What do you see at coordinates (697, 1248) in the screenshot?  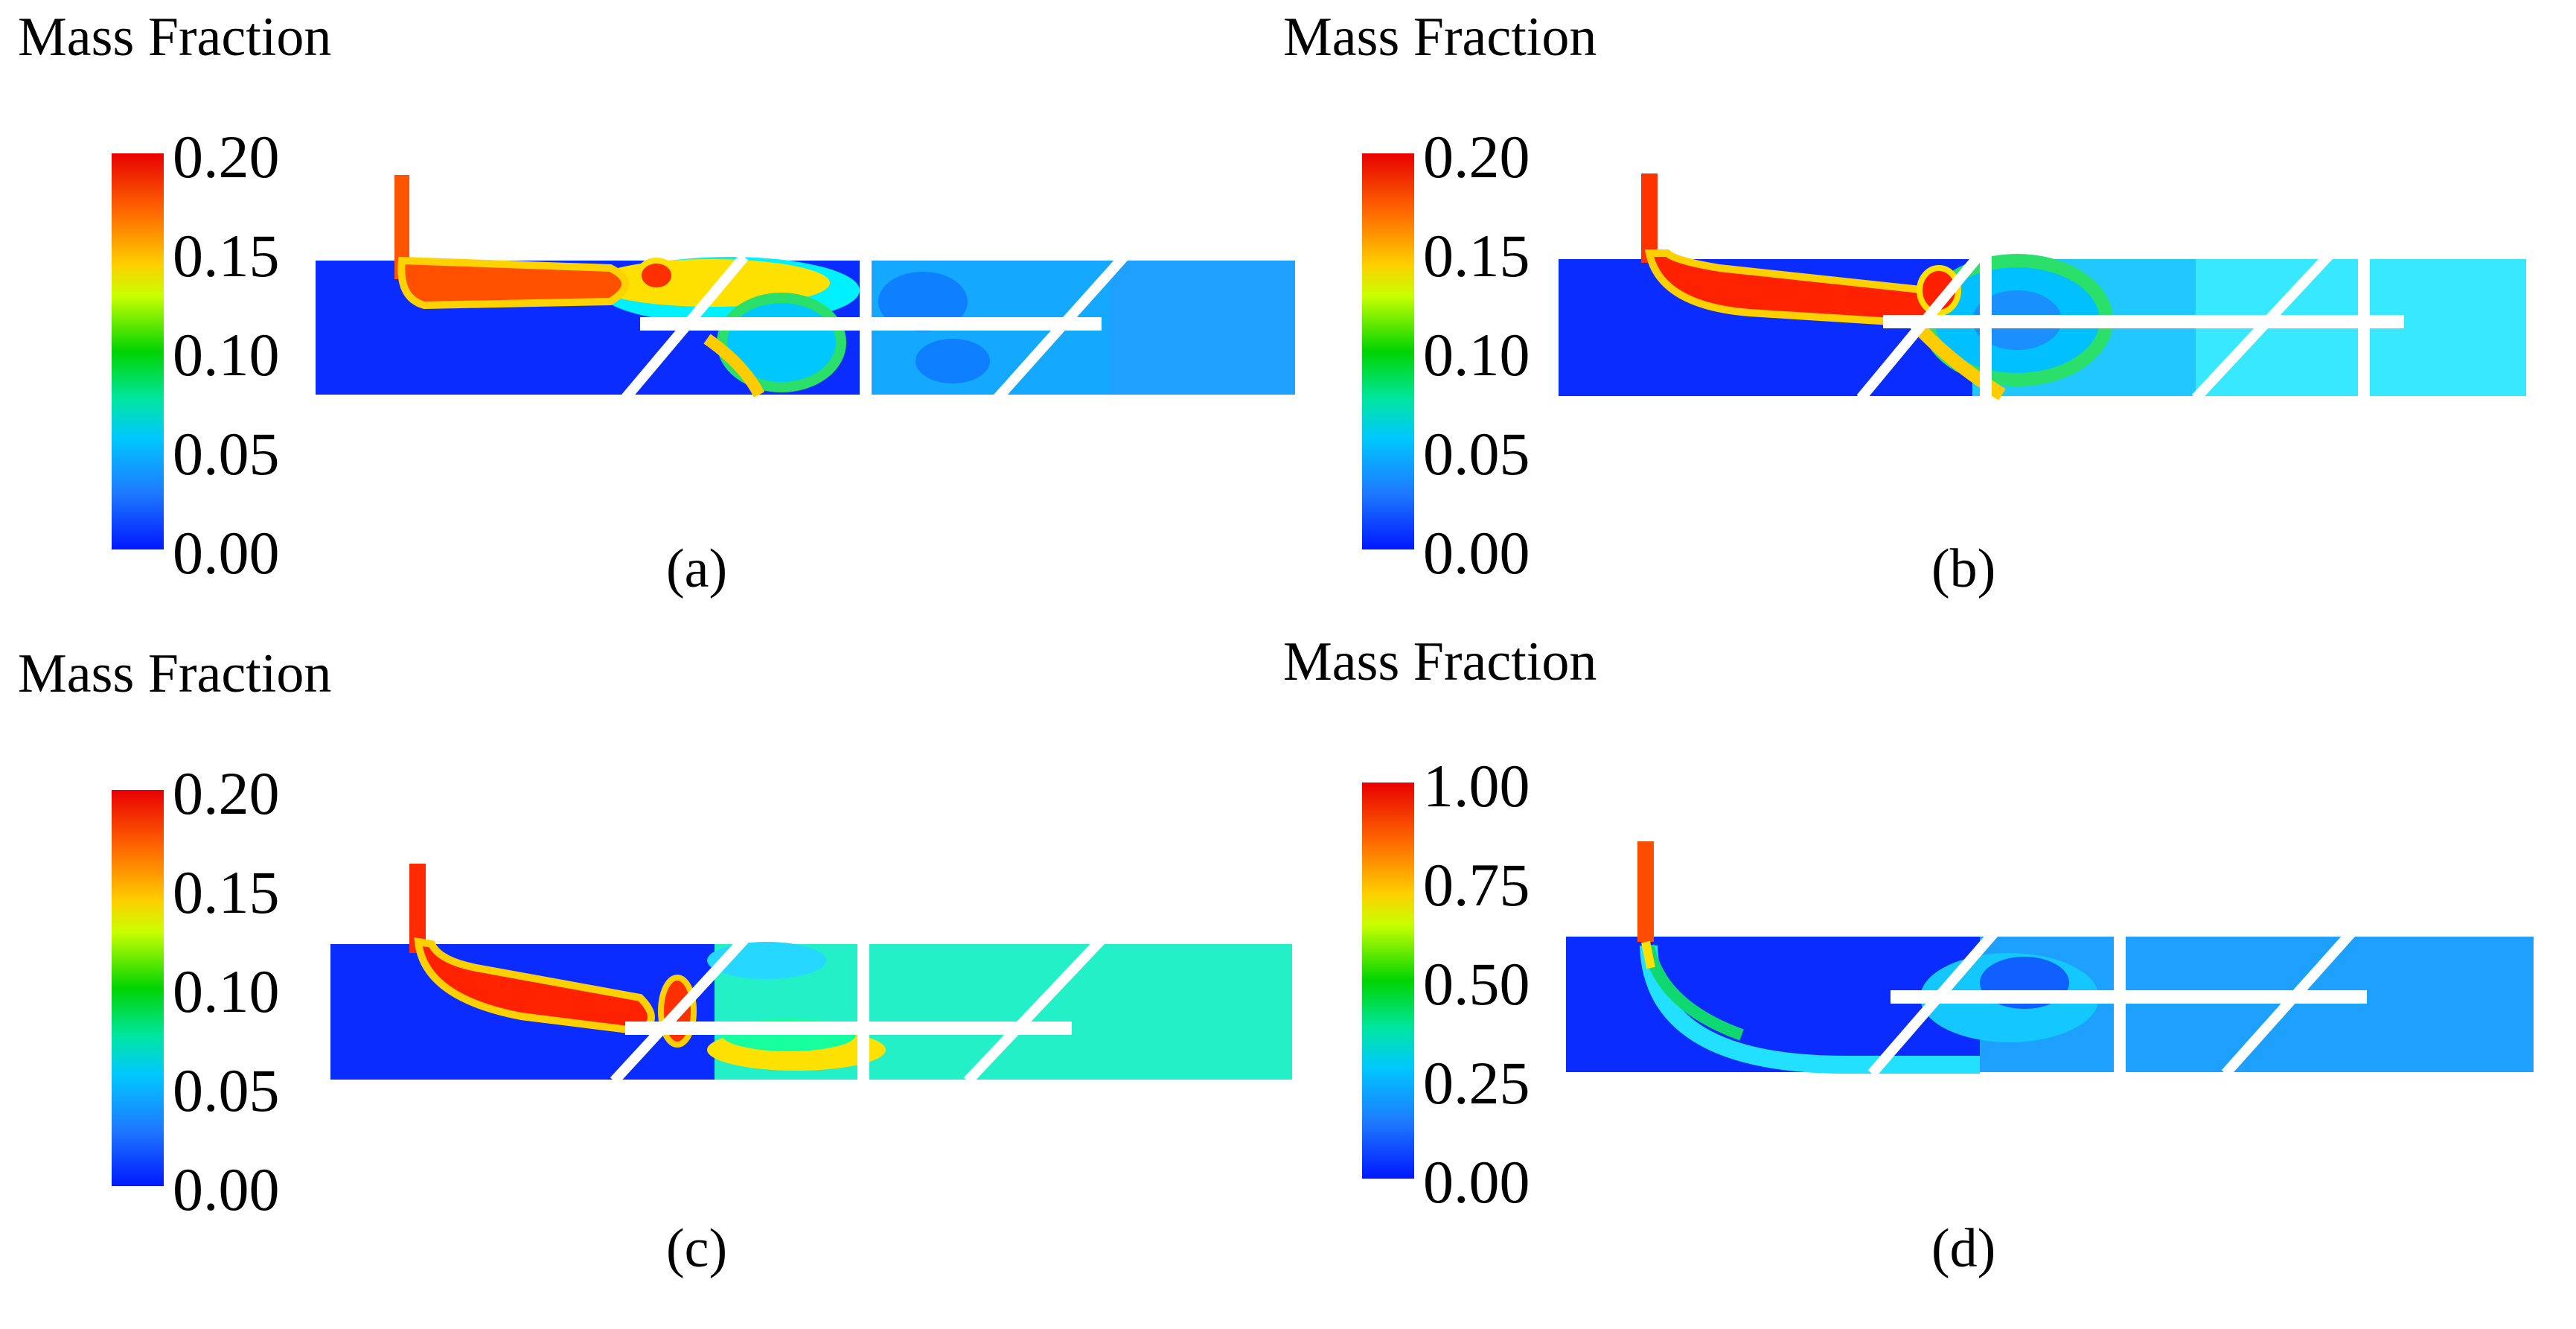 I see `panel-label: (c)` at bounding box center [697, 1248].